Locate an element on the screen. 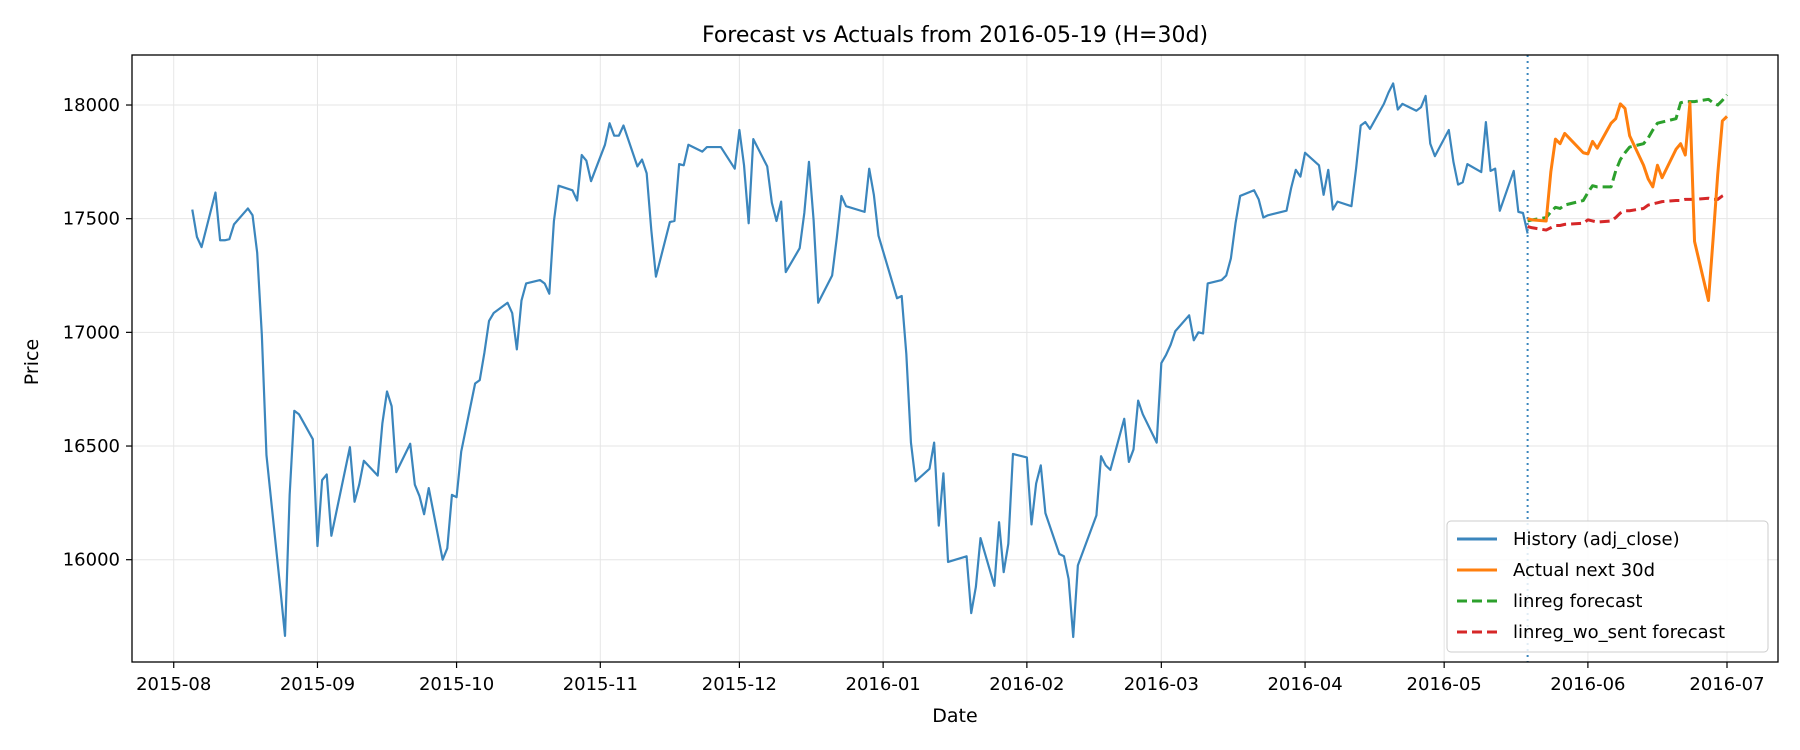 Image resolution: width=1800 pixels, height=750 pixels. series-line-linreg-forecast is located at coordinates (1628, 158).